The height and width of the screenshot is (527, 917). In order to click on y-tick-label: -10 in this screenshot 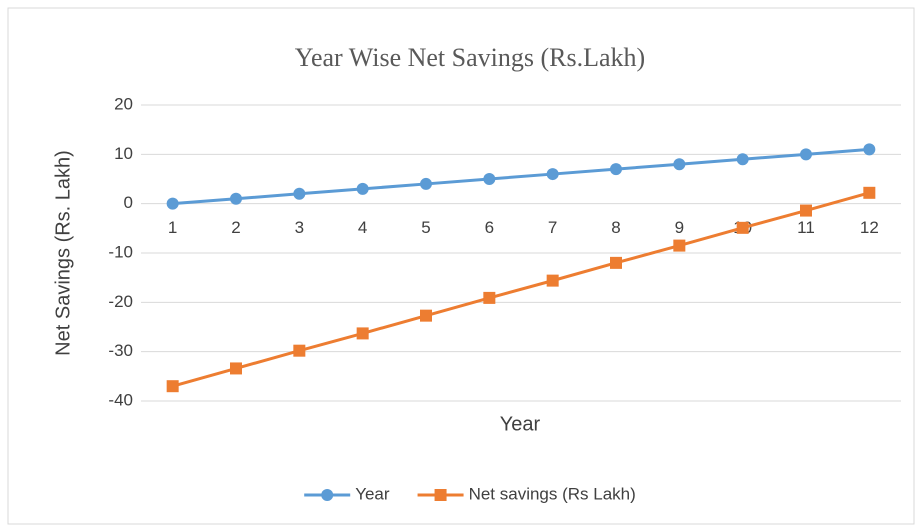, I will do `click(120, 251)`.